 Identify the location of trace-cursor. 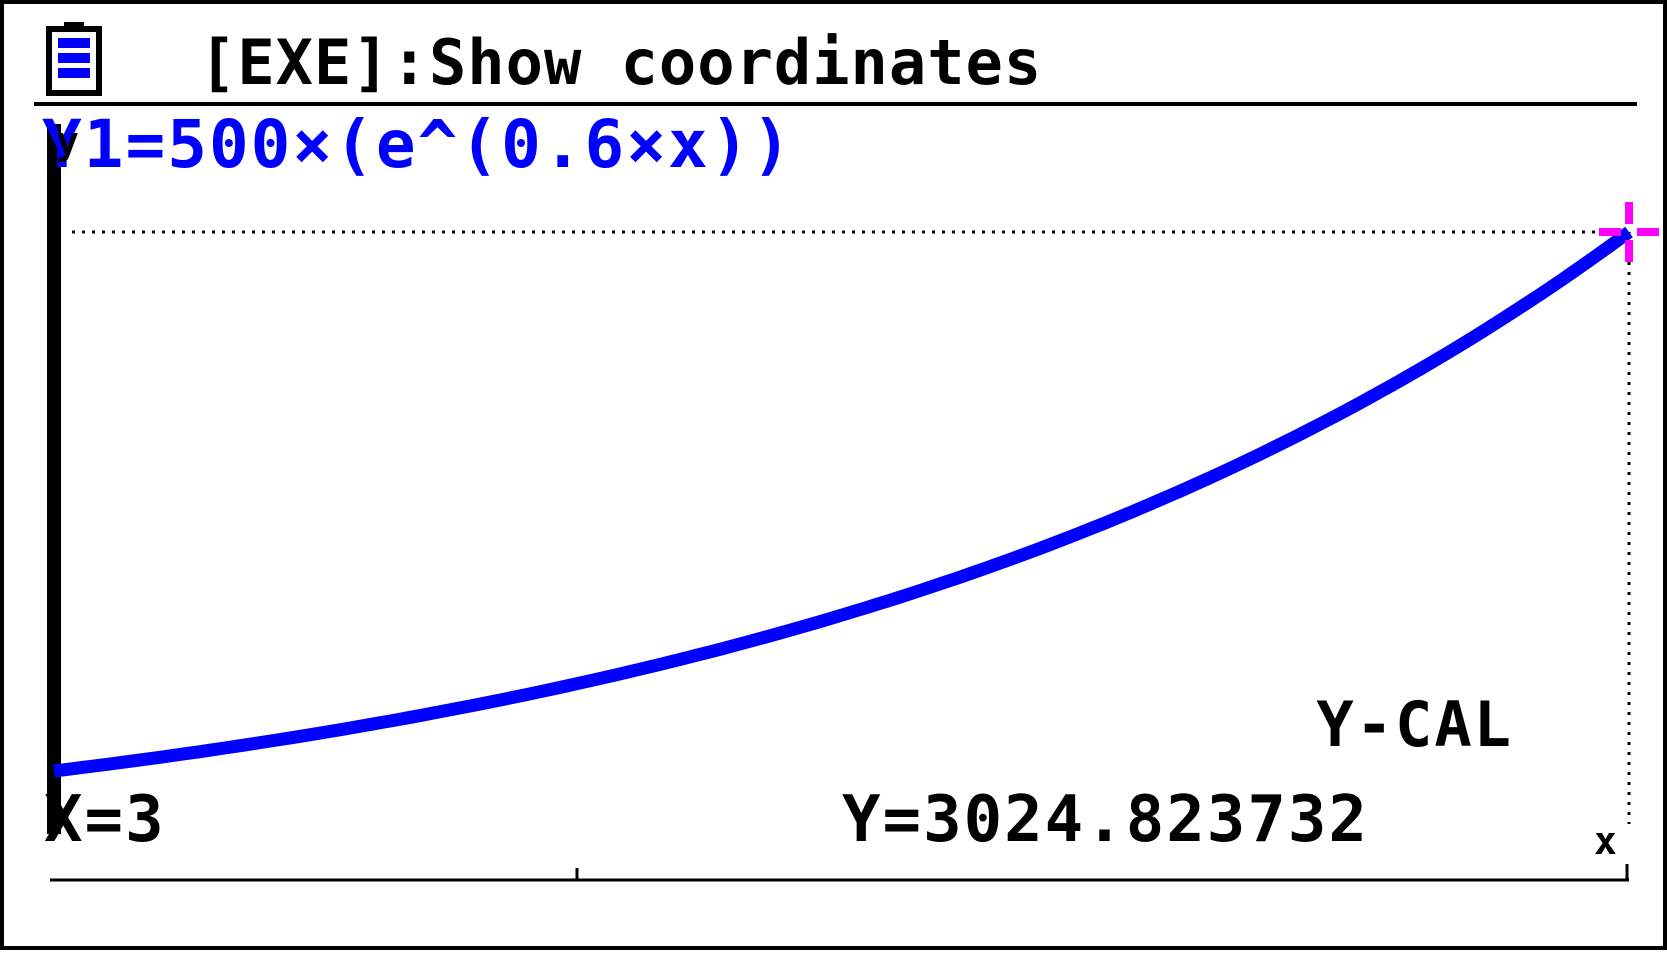
(1629, 231).